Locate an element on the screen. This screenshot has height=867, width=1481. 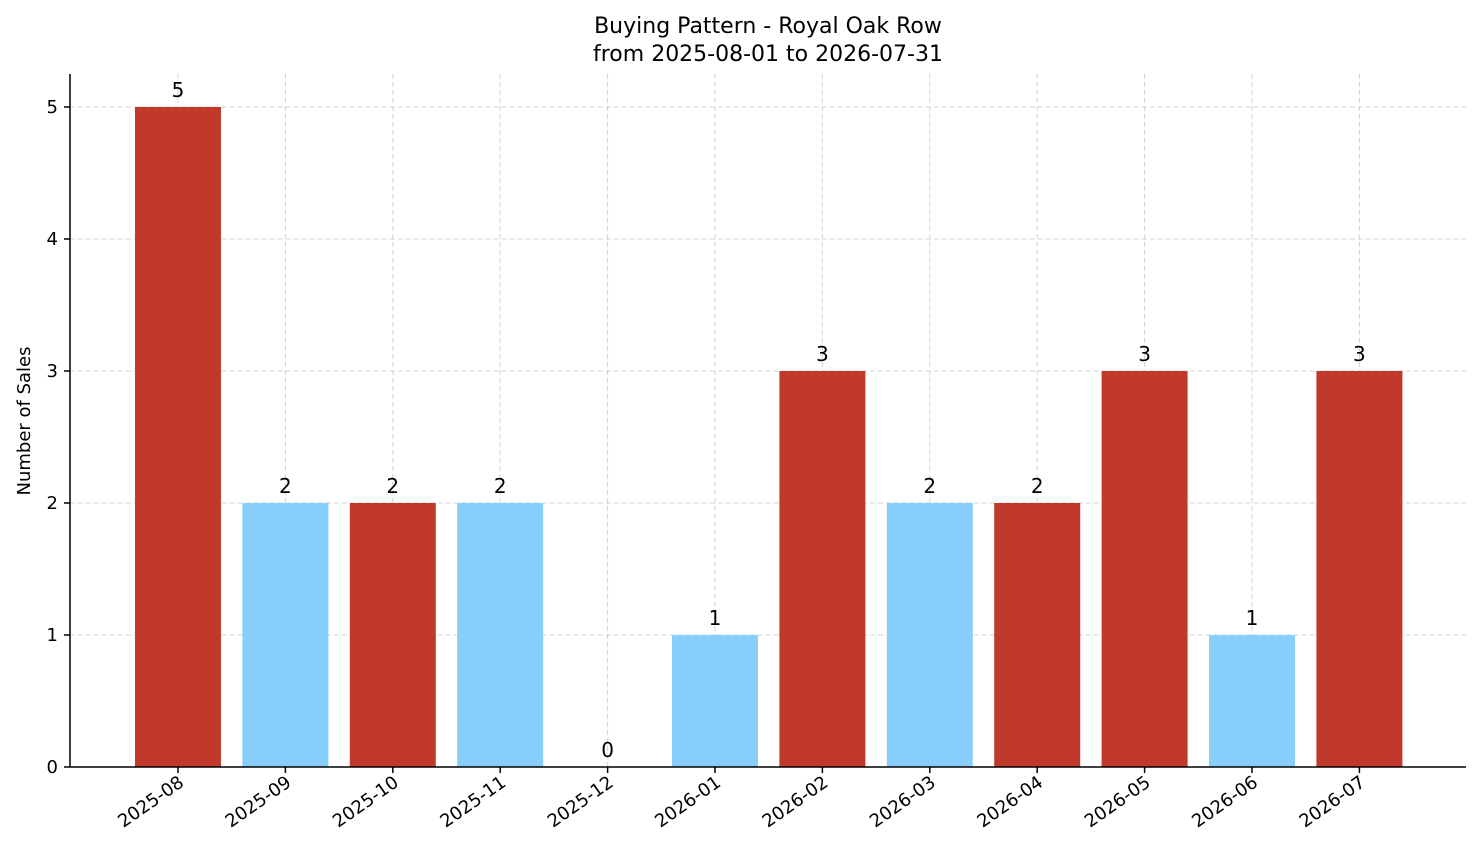
y-tick-label: 1 is located at coordinates (52, 635).